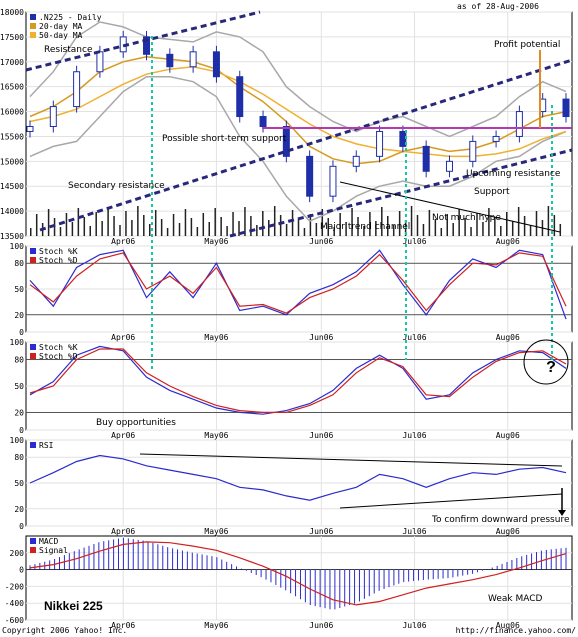  What do you see at coordinates (12, 161) in the screenshot?
I see `y-tick-label: 15000` at bounding box center [12, 161].